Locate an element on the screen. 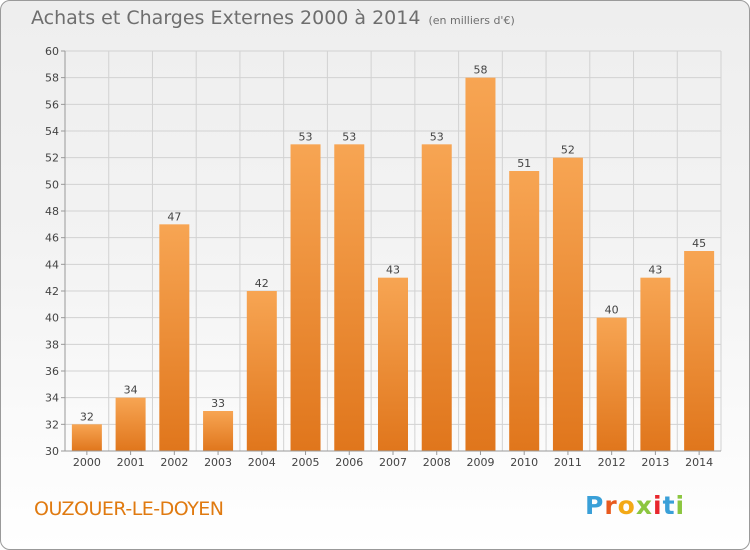 This screenshot has width=750, height=550. x-tick-label: 2009 is located at coordinates (480, 462).